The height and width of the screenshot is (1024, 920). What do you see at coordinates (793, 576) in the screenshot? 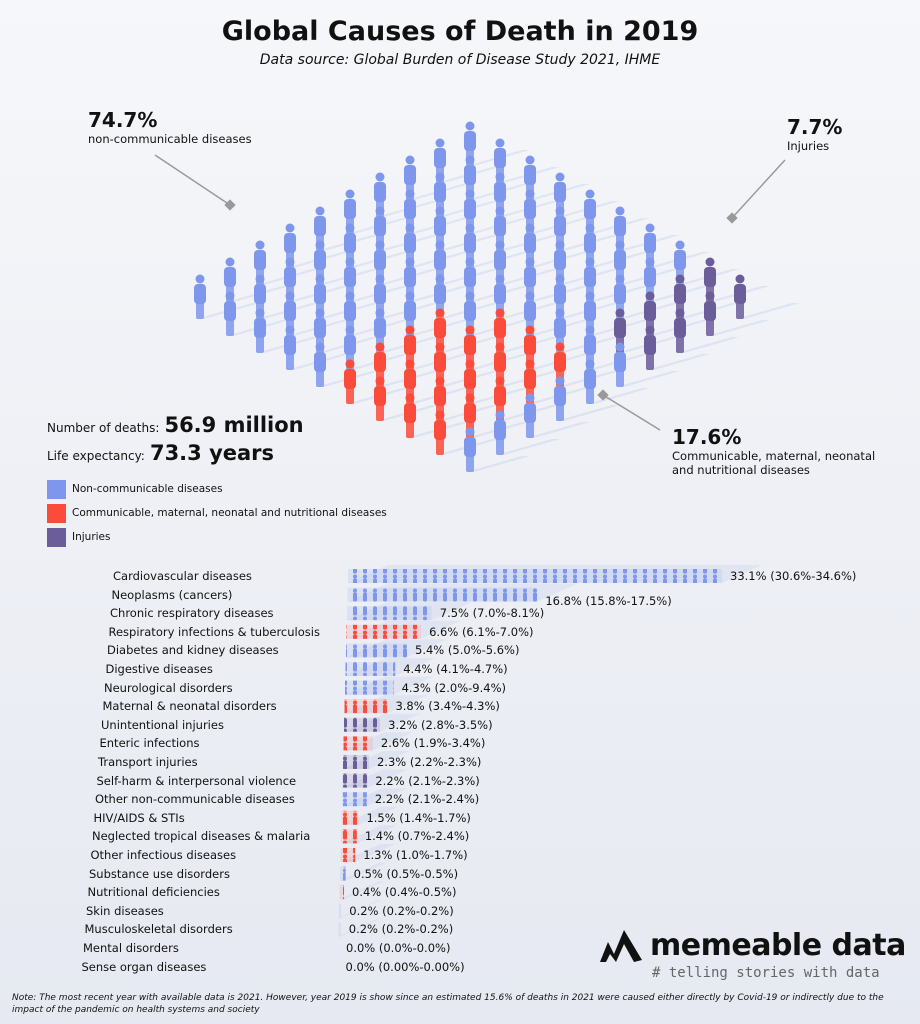
I see `row-value: 33.1% (30.6%-34.6%)` at bounding box center [793, 576].